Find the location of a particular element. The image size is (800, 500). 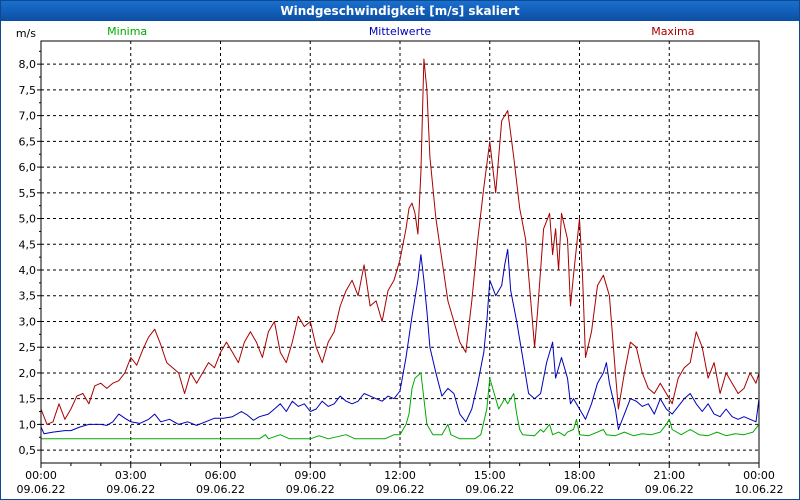

legend-entry-minima: Minima is located at coordinates (127, 31).